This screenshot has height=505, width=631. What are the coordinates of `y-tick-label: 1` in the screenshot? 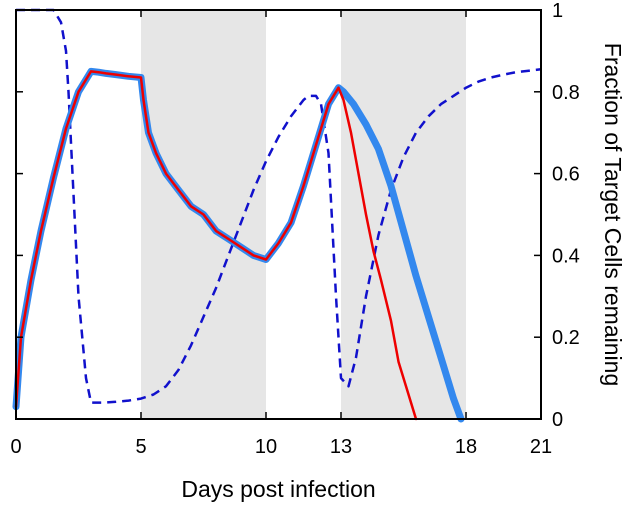 It's located at (557, 11).